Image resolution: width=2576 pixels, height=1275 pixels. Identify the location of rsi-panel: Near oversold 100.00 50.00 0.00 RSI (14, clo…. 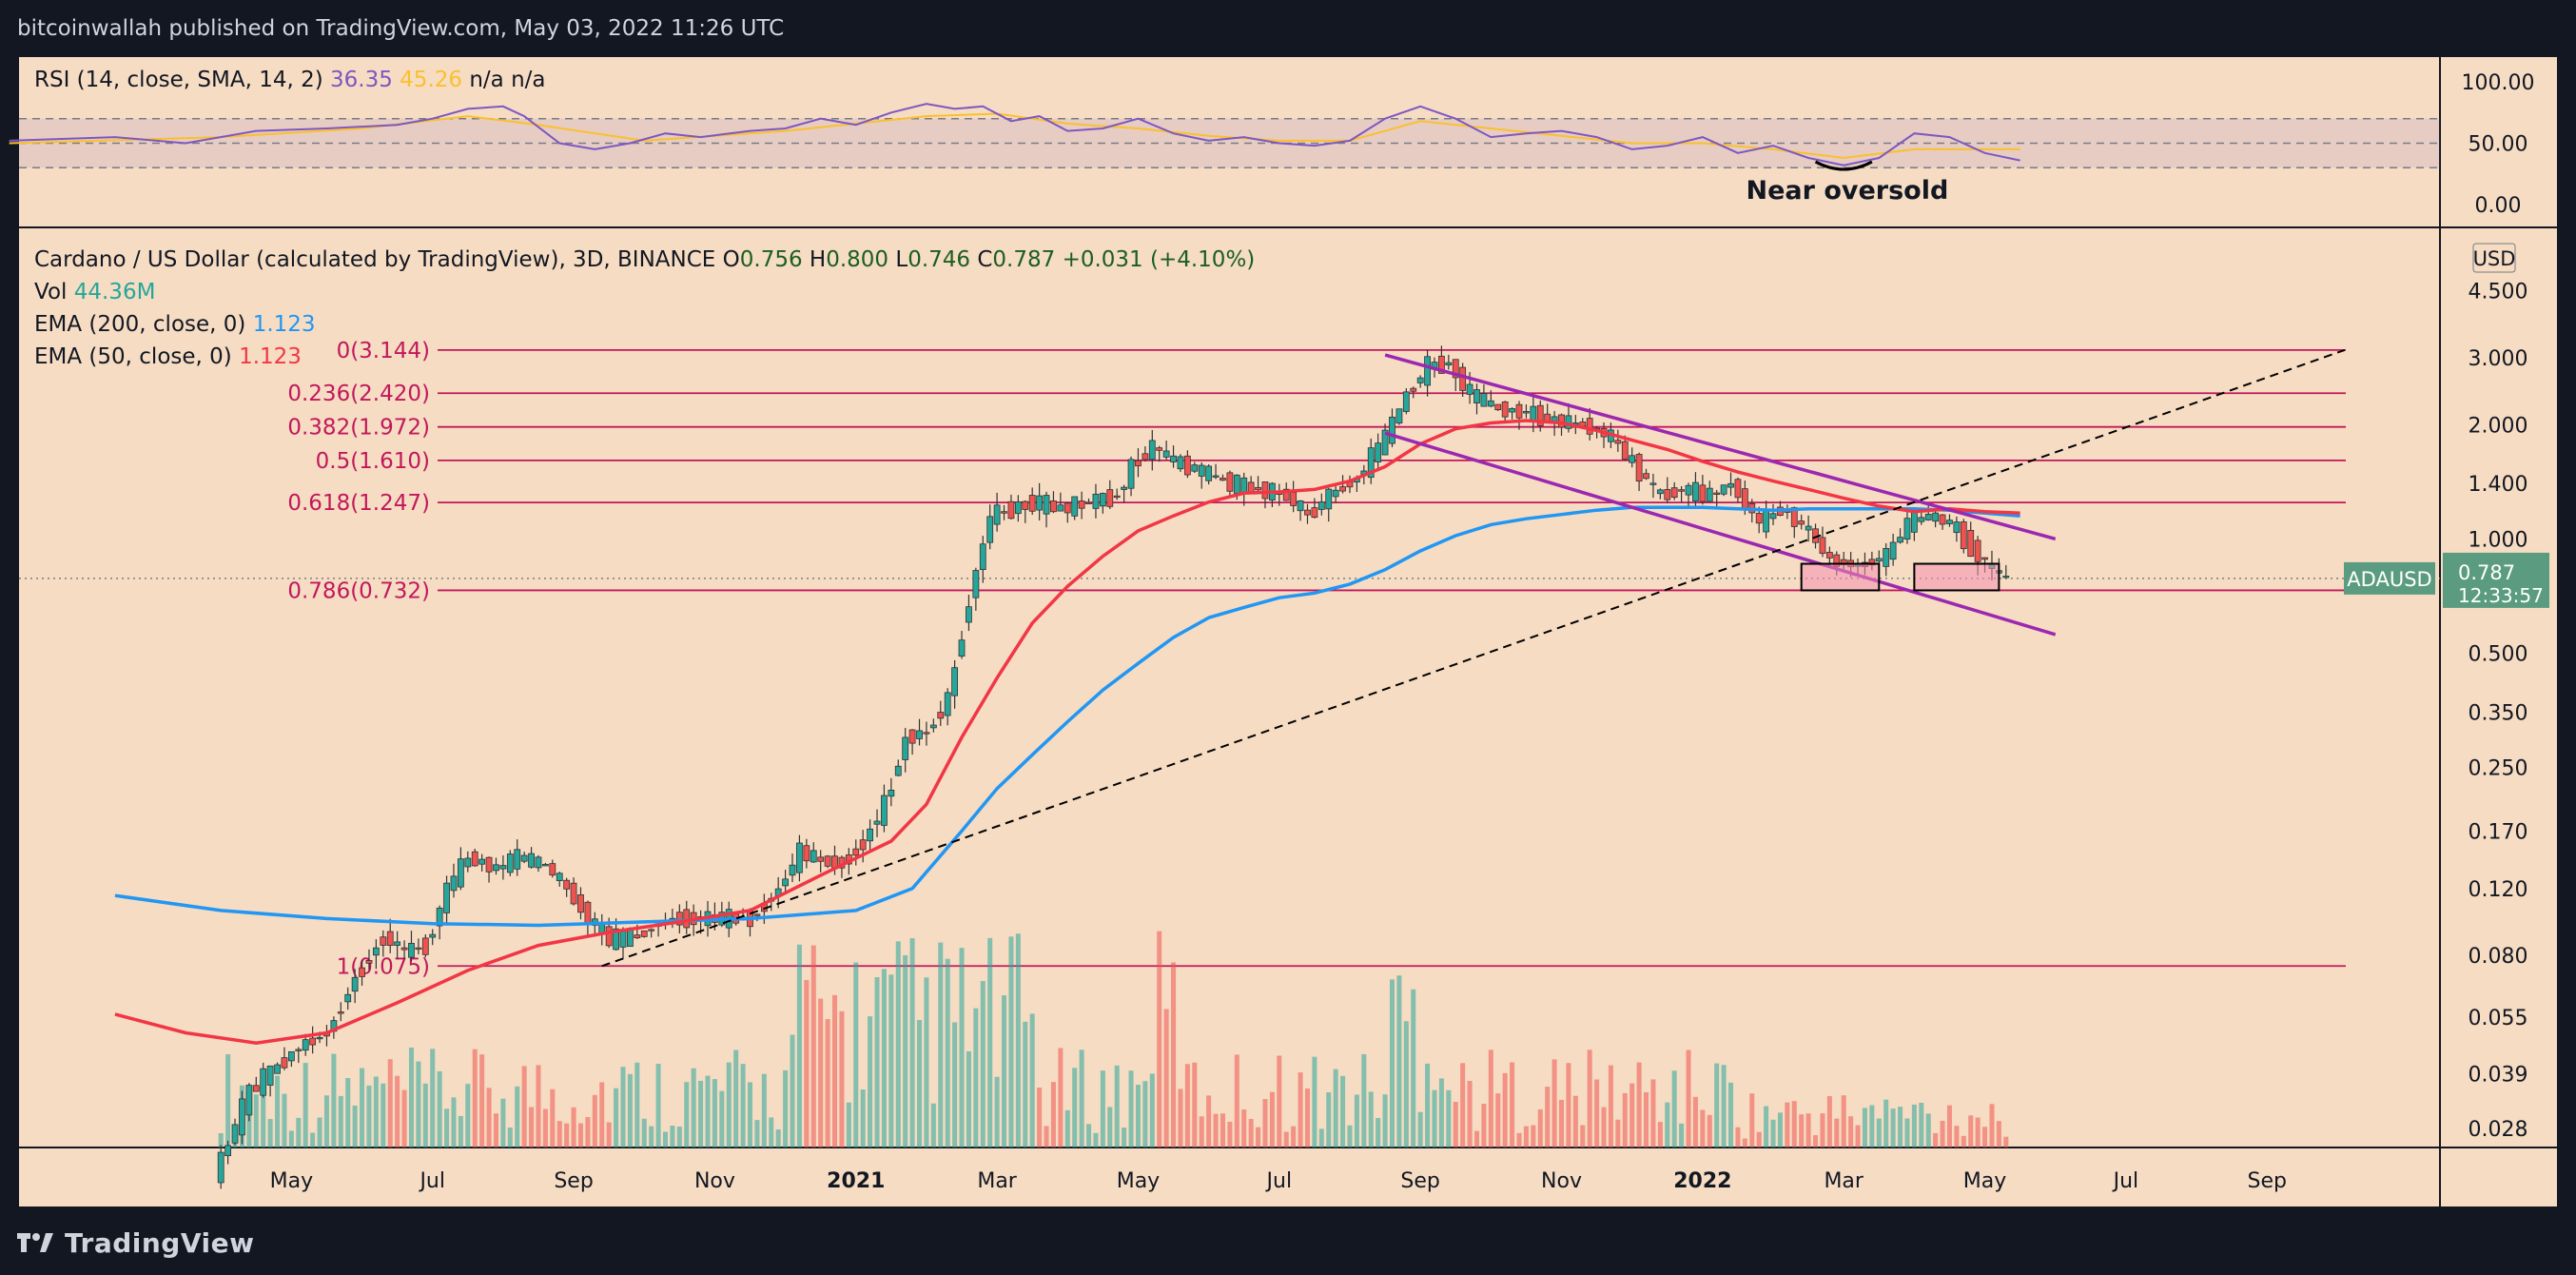
(1271, 143).